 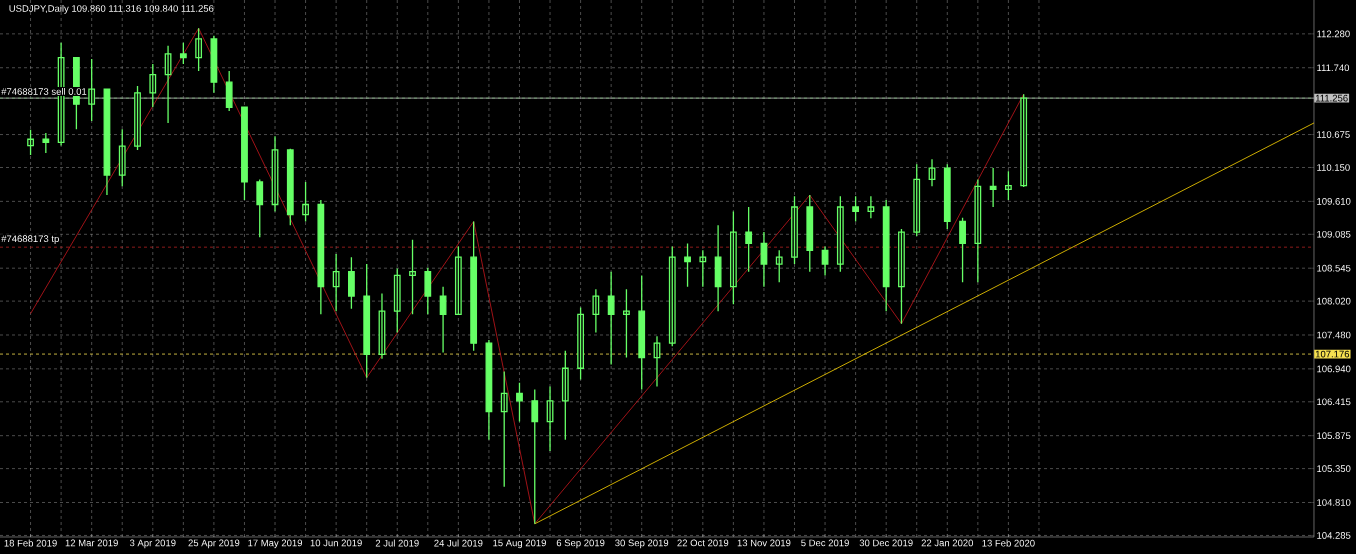 I want to click on y-tick-label: 105.350, so click(x=1334, y=468).